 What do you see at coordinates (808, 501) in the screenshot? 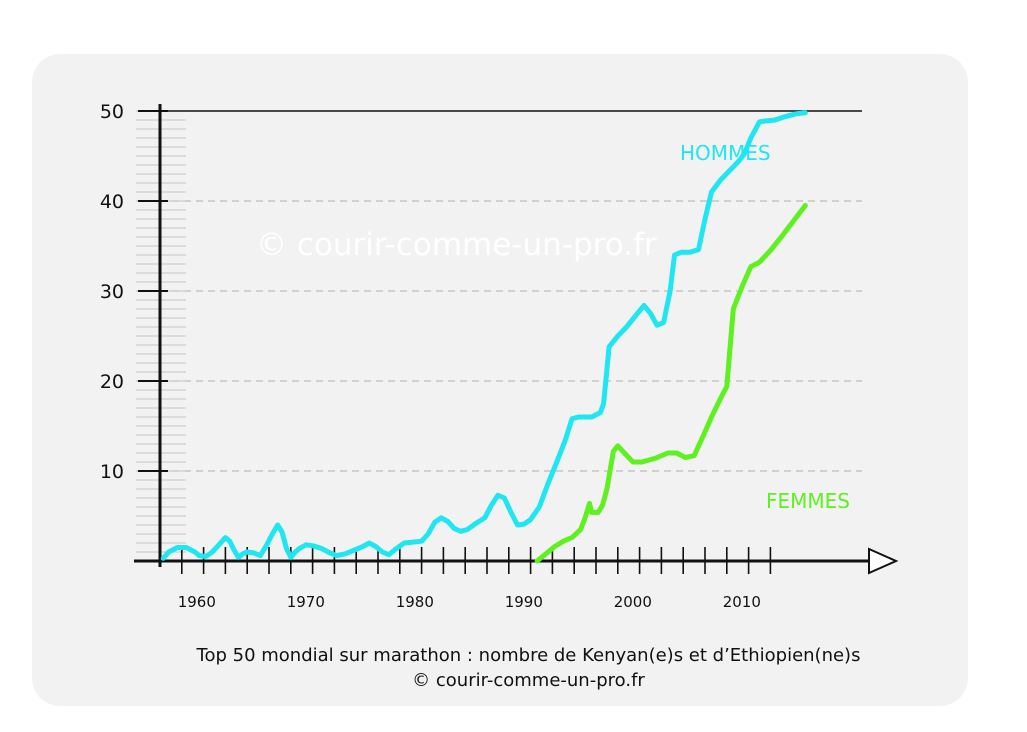
I see `series-label-femmes: FEMMES` at bounding box center [808, 501].